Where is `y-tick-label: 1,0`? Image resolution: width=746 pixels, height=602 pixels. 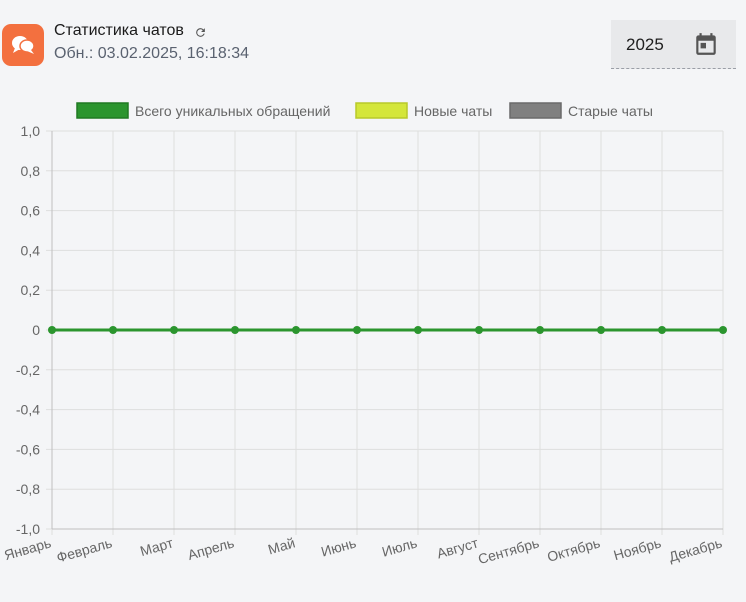 y-tick-label: 1,0 is located at coordinates (31, 131).